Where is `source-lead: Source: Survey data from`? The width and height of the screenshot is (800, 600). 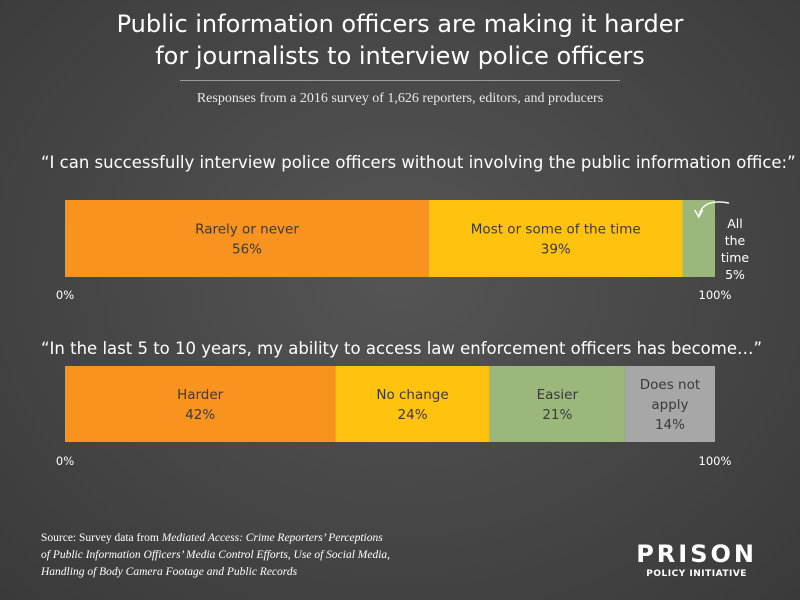 source-lead: Source: Survey data from is located at coordinates (101, 538).